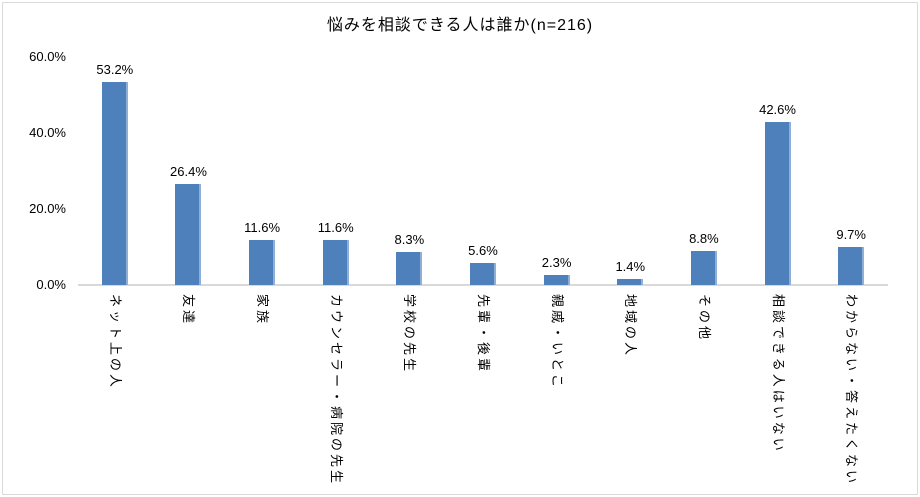 The image size is (920, 497). What do you see at coordinates (188, 171) in the screenshot?
I see `bar-data-label: 26.4%` at bounding box center [188, 171].